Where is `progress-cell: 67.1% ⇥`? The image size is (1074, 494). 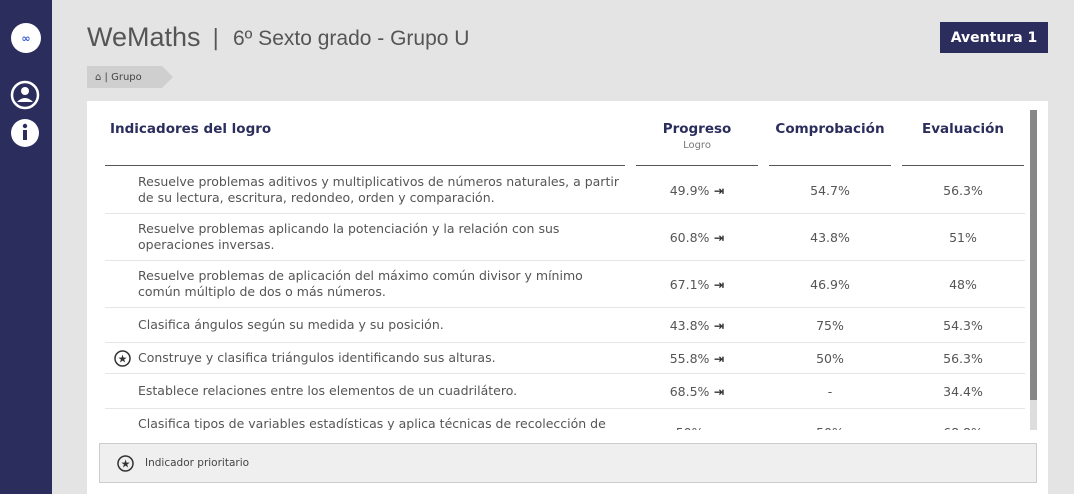 progress-cell: 67.1% ⇥ is located at coordinates (697, 284).